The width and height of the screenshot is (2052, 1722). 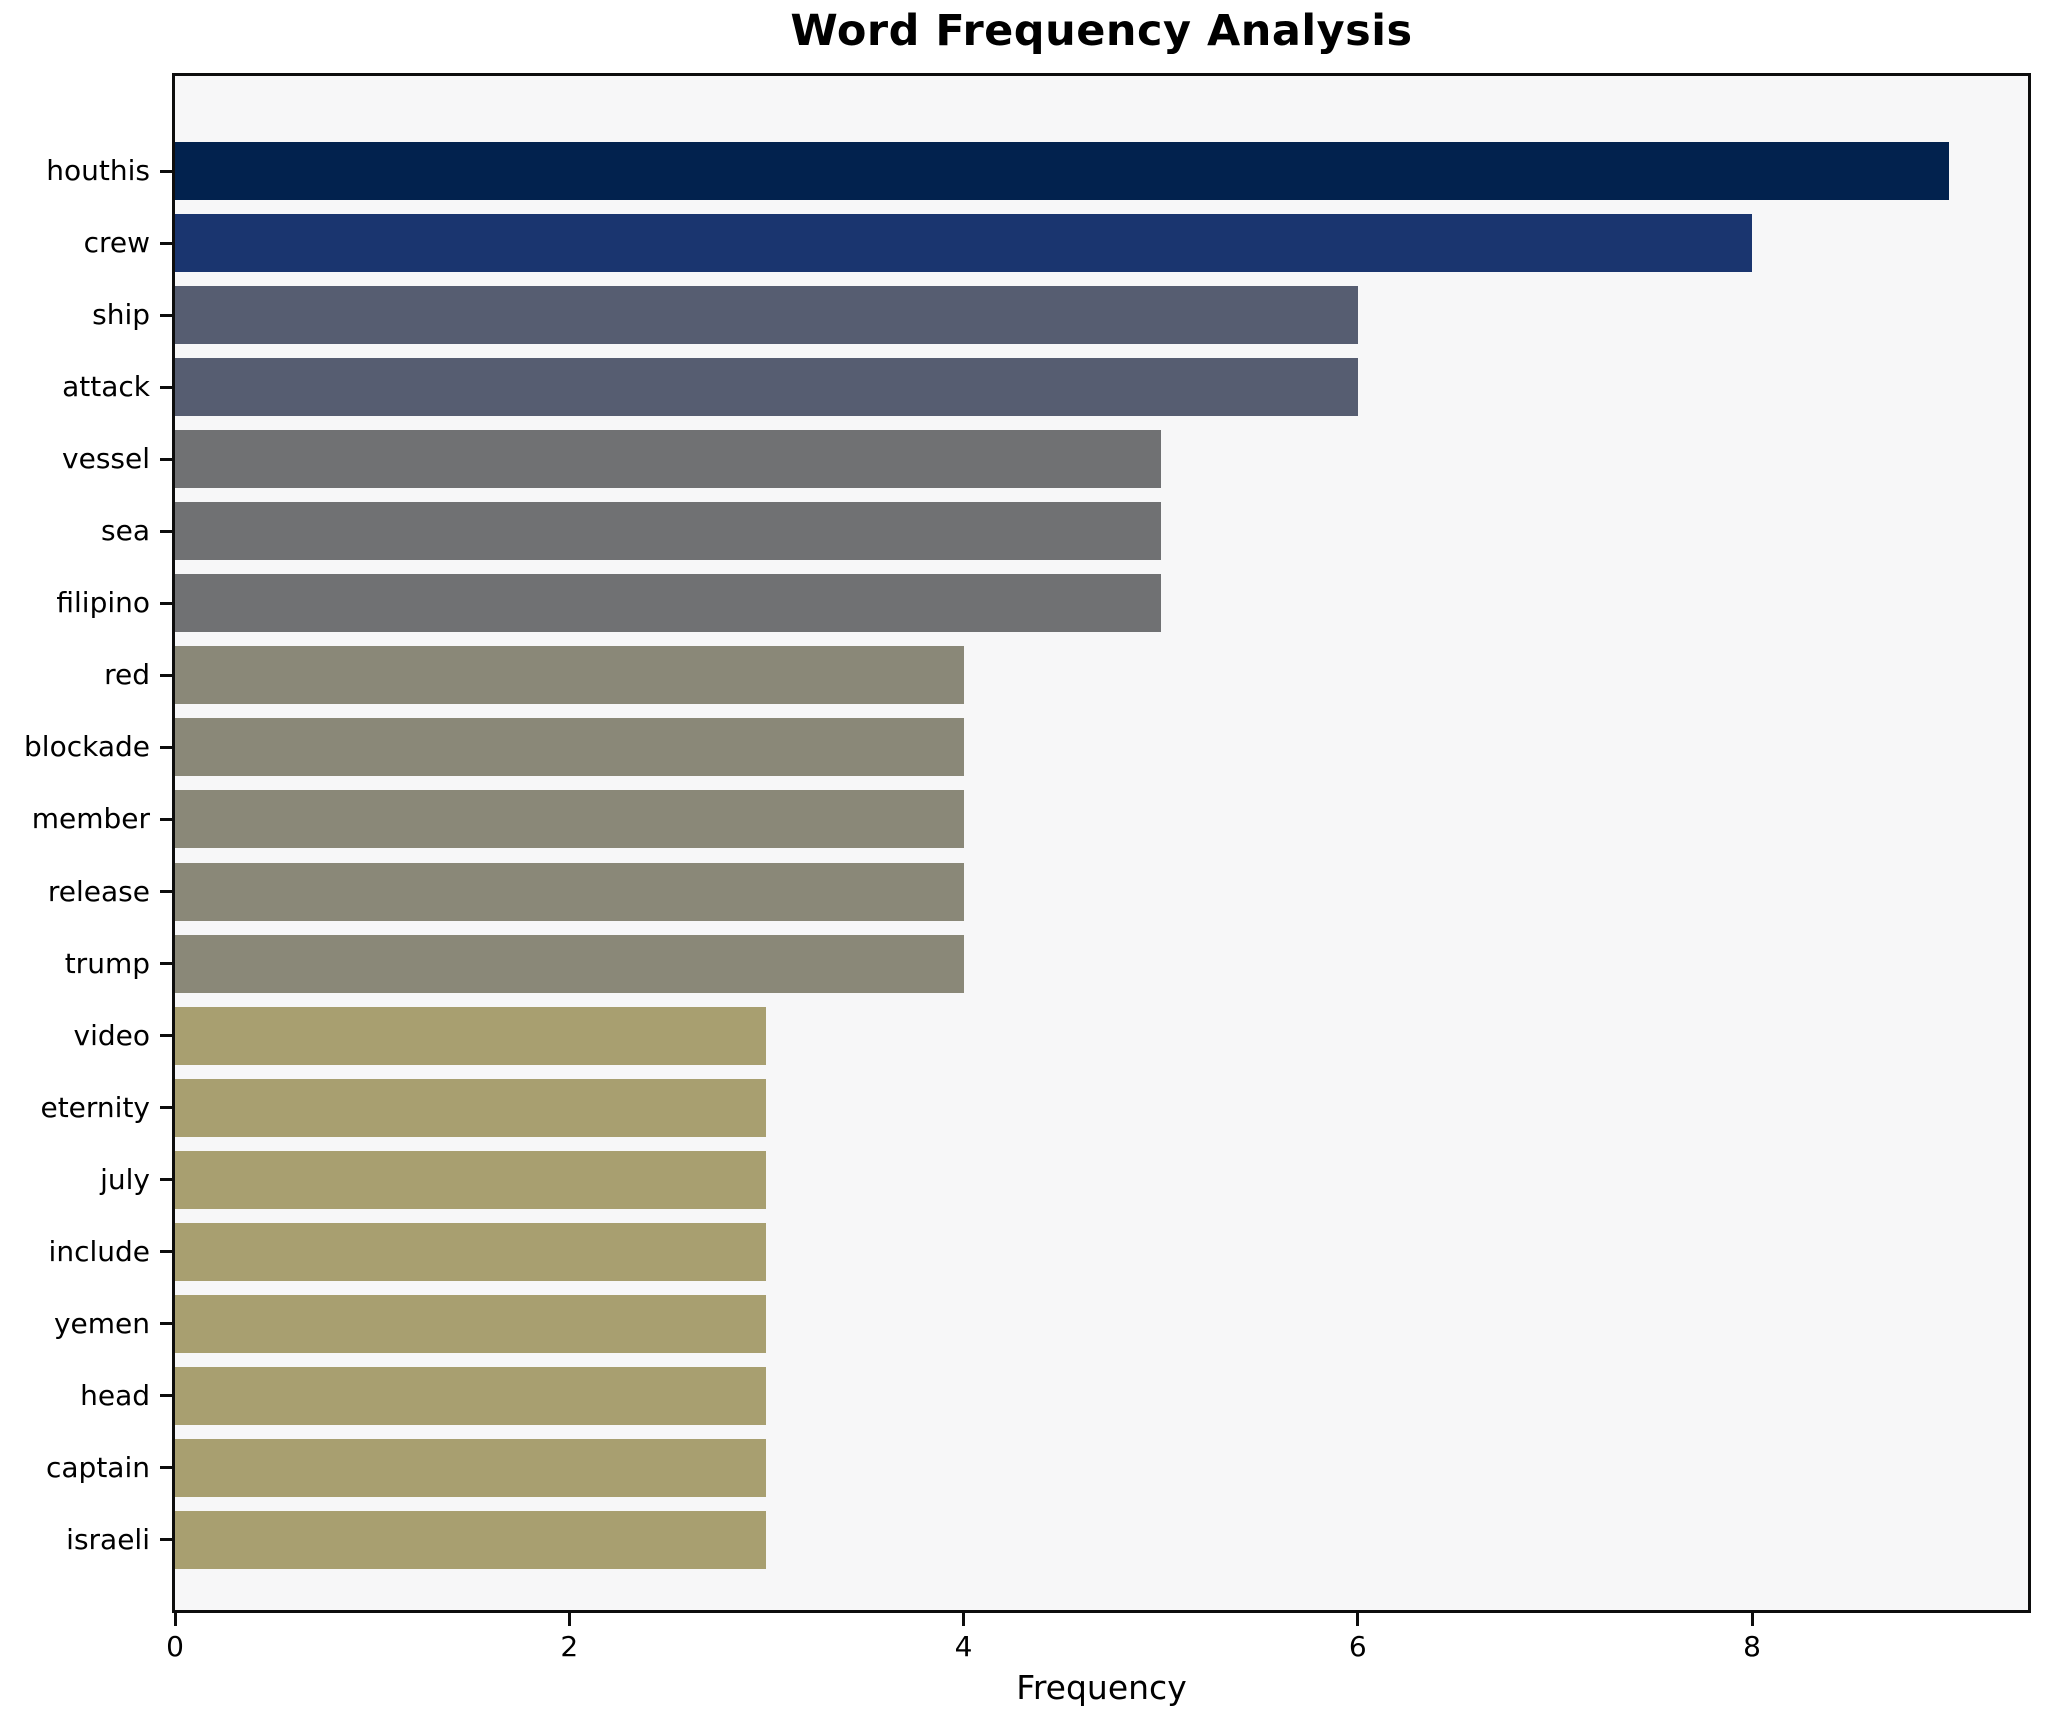 What do you see at coordinates (1101, 1687) in the screenshot?
I see `x-axis-title: Frequency` at bounding box center [1101, 1687].